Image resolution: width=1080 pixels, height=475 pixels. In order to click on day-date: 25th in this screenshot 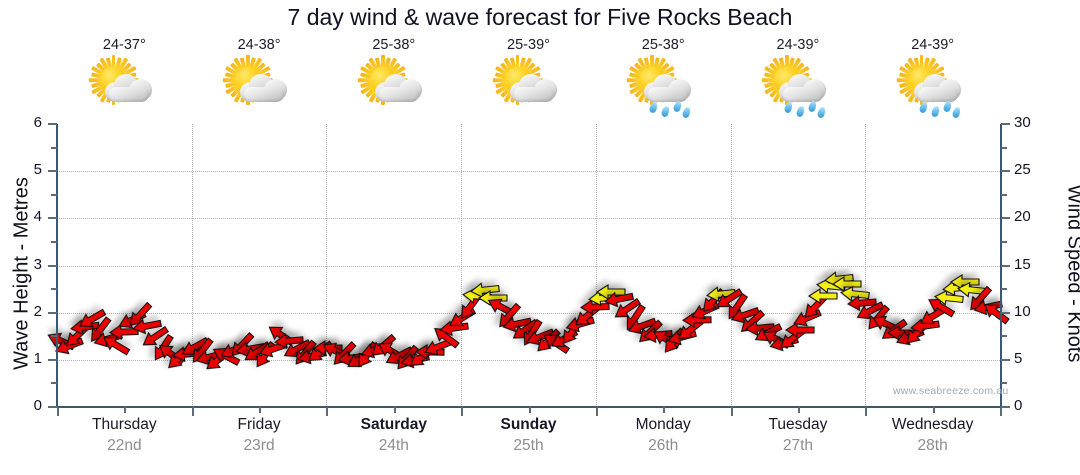, I will do `click(528, 445)`.